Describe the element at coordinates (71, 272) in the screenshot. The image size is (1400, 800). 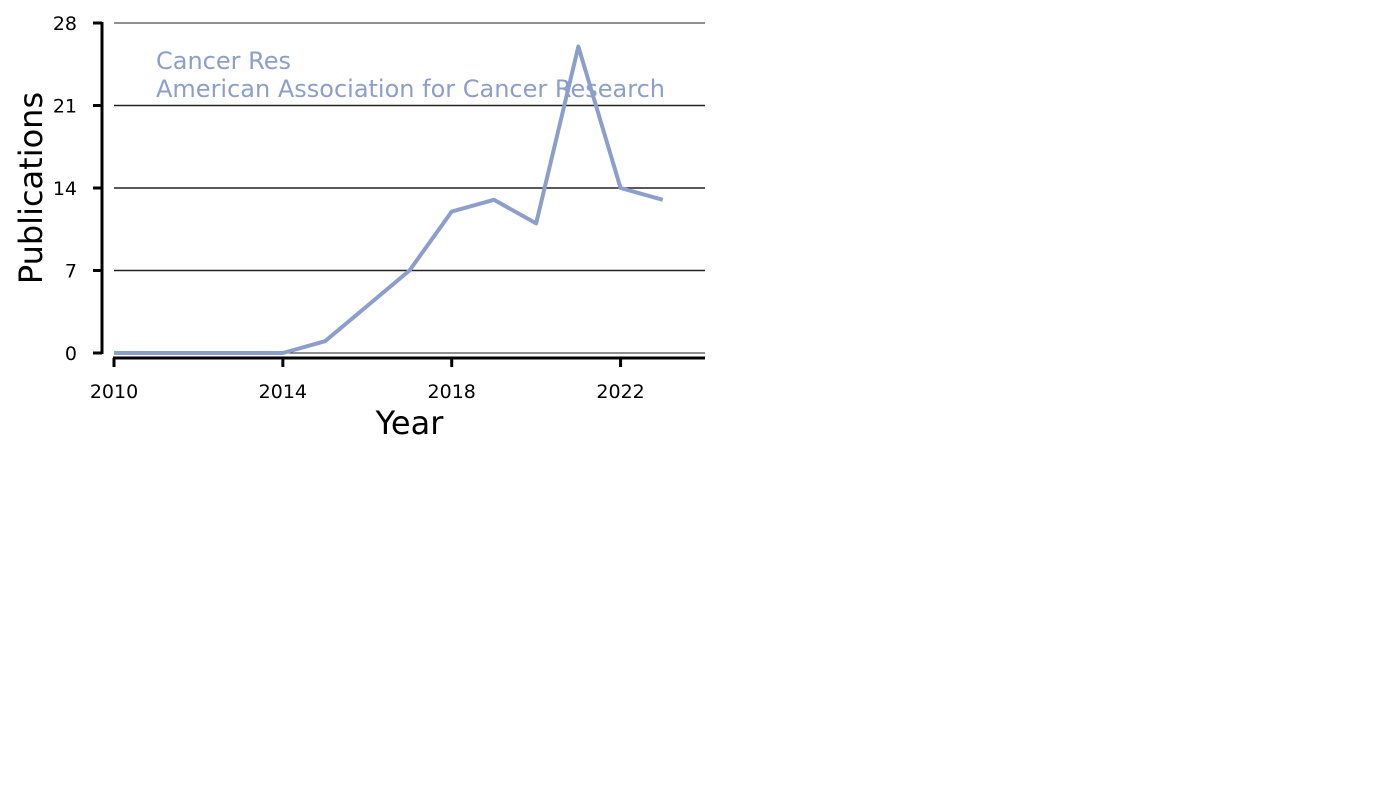
I see `y-tick-label-7: 7` at that location.